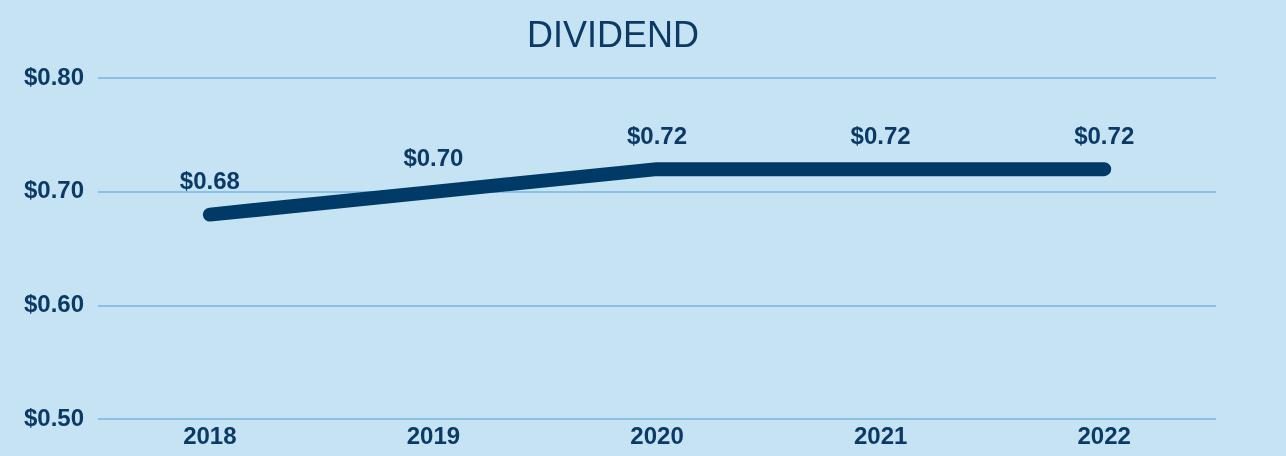 This screenshot has height=456, width=1286. What do you see at coordinates (1104, 436) in the screenshot?
I see `x-tick-label: 2022` at bounding box center [1104, 436].